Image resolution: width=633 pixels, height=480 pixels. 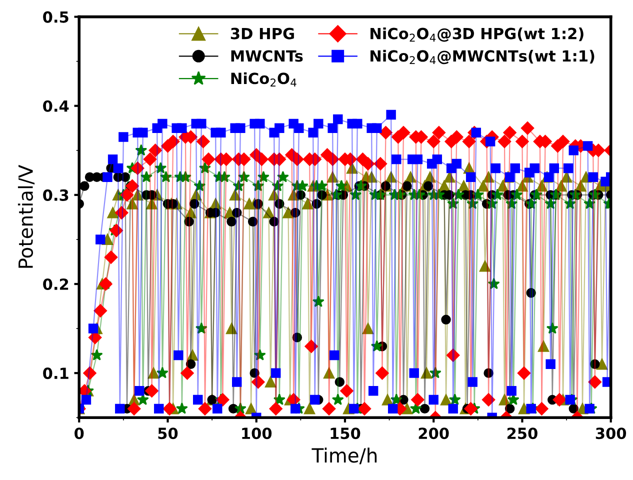 What do you see at coordinates (522, 434) in the screenshot?
I see `x-tick-label: 250` at bounding box center [522, 434].